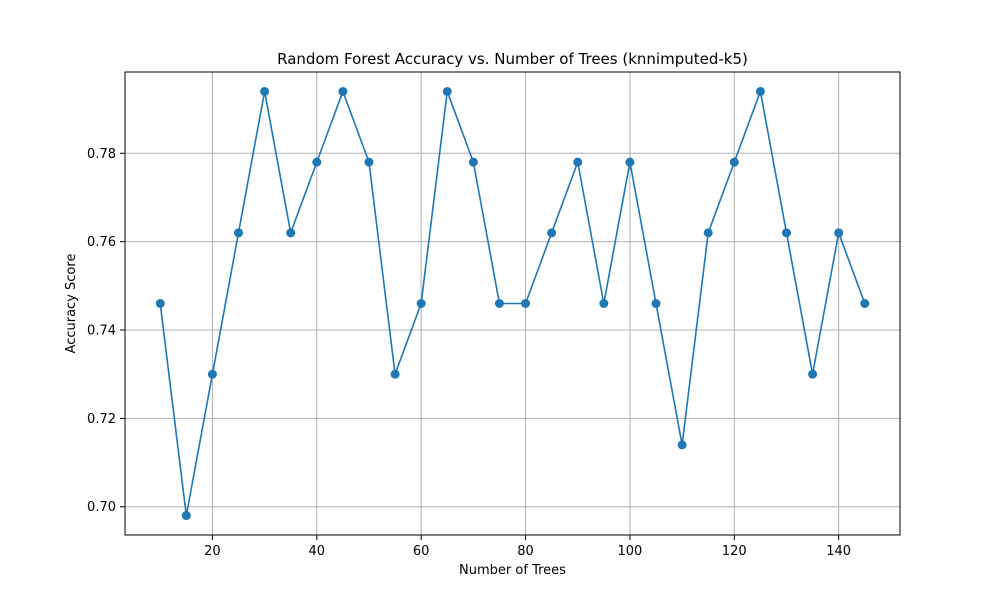 This screenshot has height=600, width=1000. Describe the element at coordinates (317, 551) in the screenshot. I see `x-tick-label: 40` at that location.